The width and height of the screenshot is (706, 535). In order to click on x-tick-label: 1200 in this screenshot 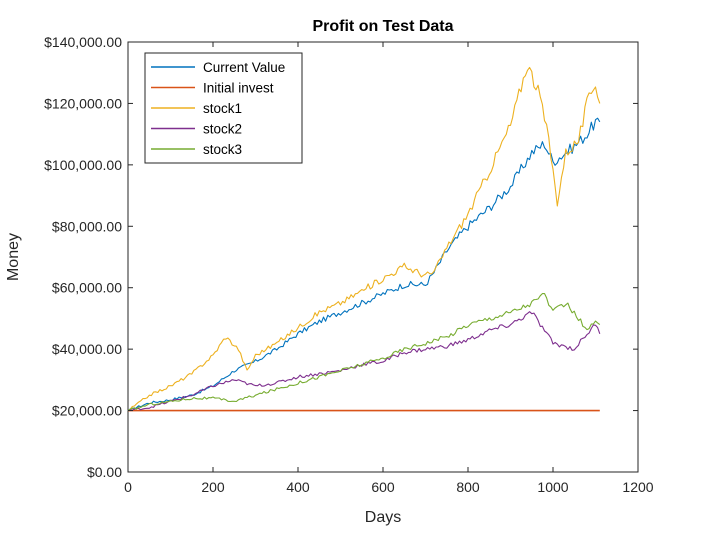, I will do `click(637, 487)`.